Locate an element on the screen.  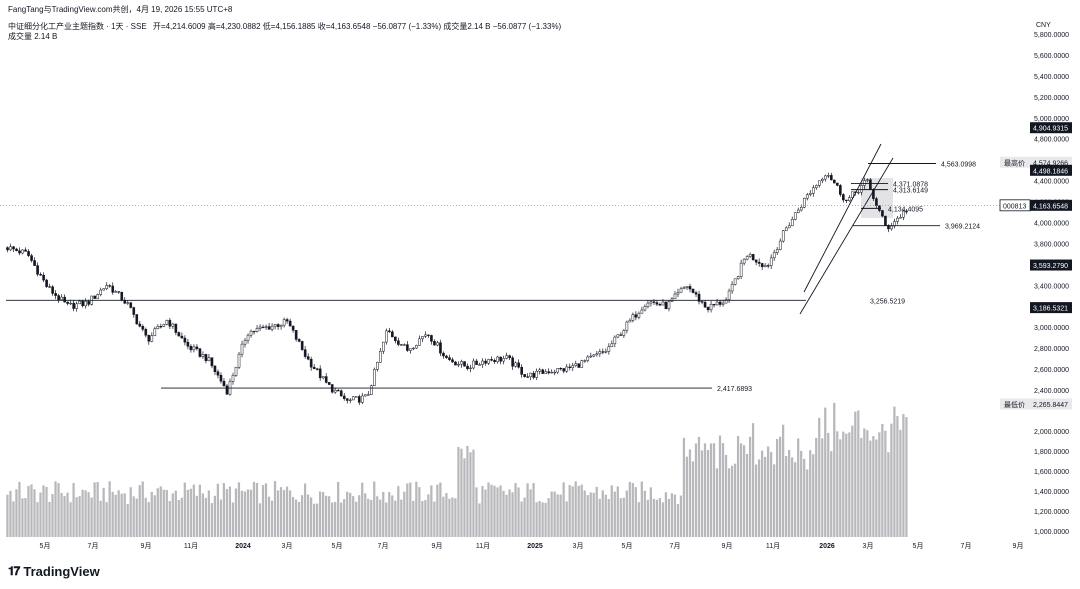
time-tick: 5月 is located at coordinates (918, 546).